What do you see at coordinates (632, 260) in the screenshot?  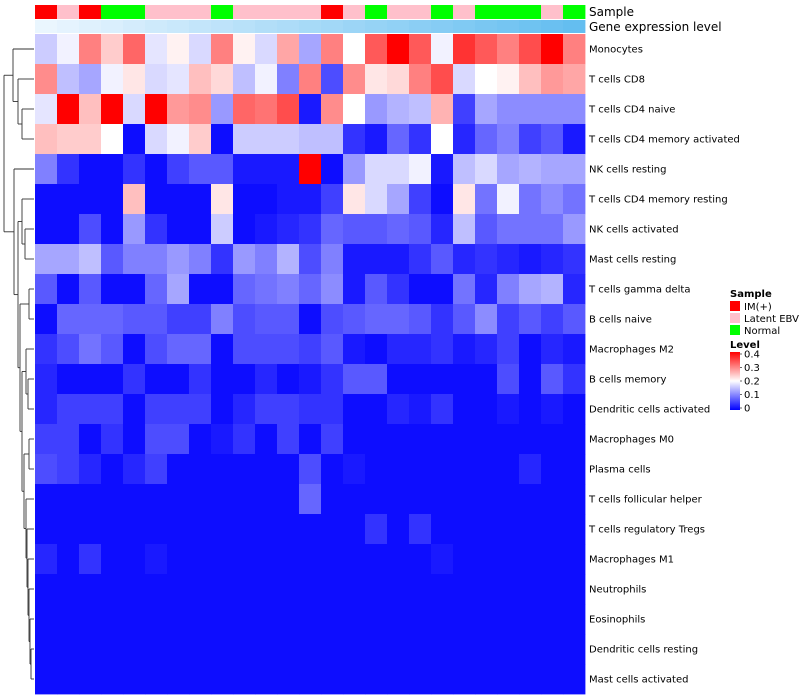 I see `row-label: Mast cells resting` at bounding box center [632, 260].